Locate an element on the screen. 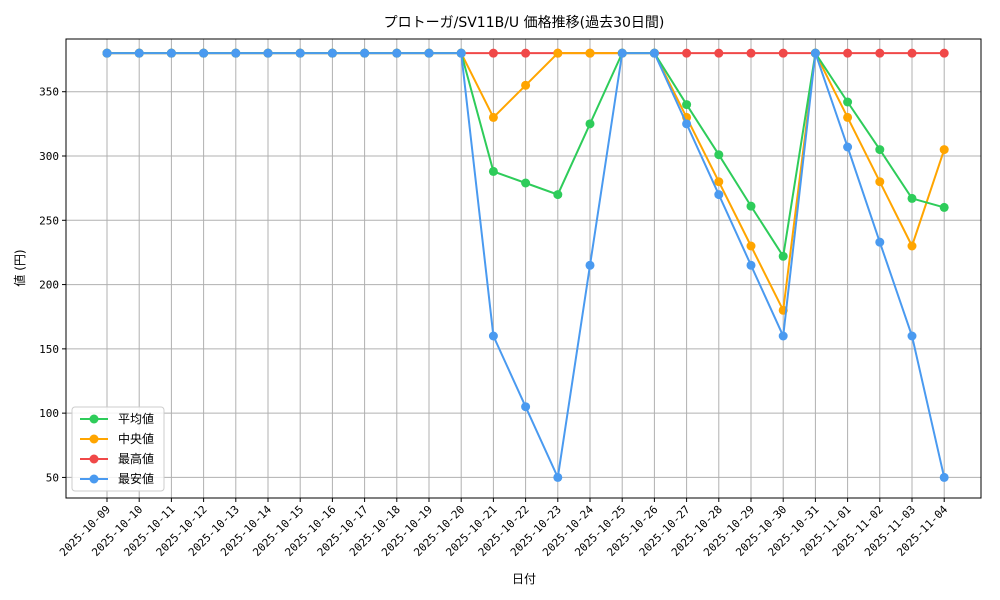 The height and width of the screenshot is (600, 1000). x-axis-label: 日付 is located at coordinates (524, 579).